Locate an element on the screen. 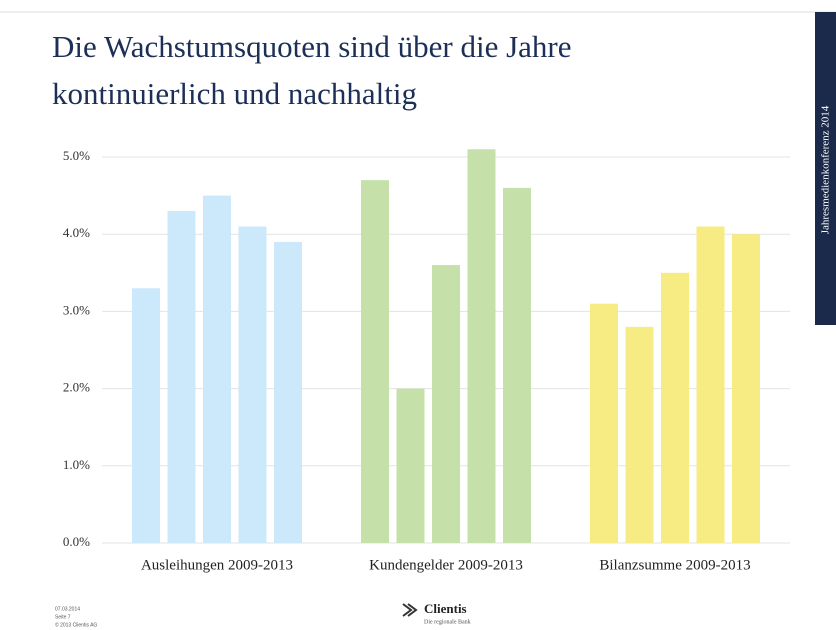 This screenshot has width=836, height=630. y-tick-label: 4.0% is located at coordinates (76, 232).